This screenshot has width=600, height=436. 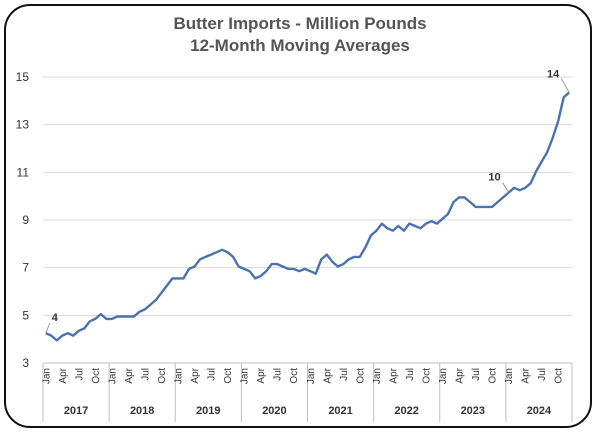 What do you see at coordinates (55, 318) in the screenshot?
I see `annotation-label: 4` at bounding box center [55, 318].